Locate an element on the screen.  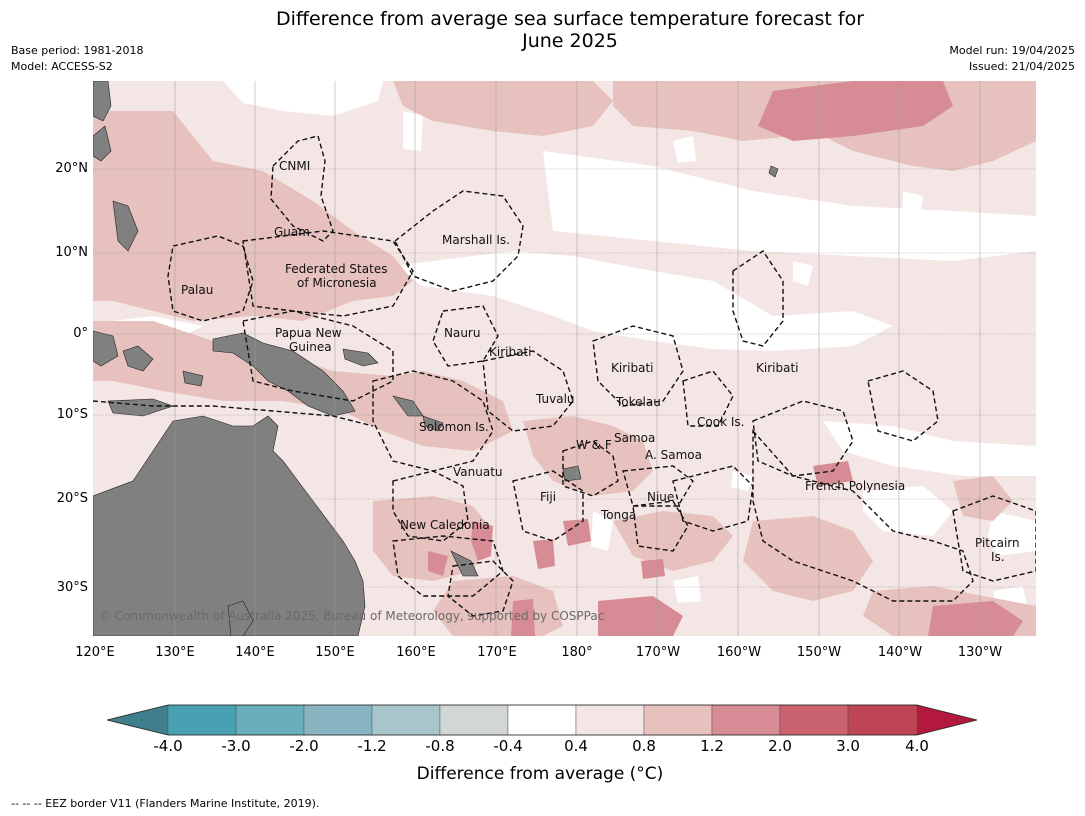
model-name: Model: ACCESS-S2 is located at coordinates (62, 66).